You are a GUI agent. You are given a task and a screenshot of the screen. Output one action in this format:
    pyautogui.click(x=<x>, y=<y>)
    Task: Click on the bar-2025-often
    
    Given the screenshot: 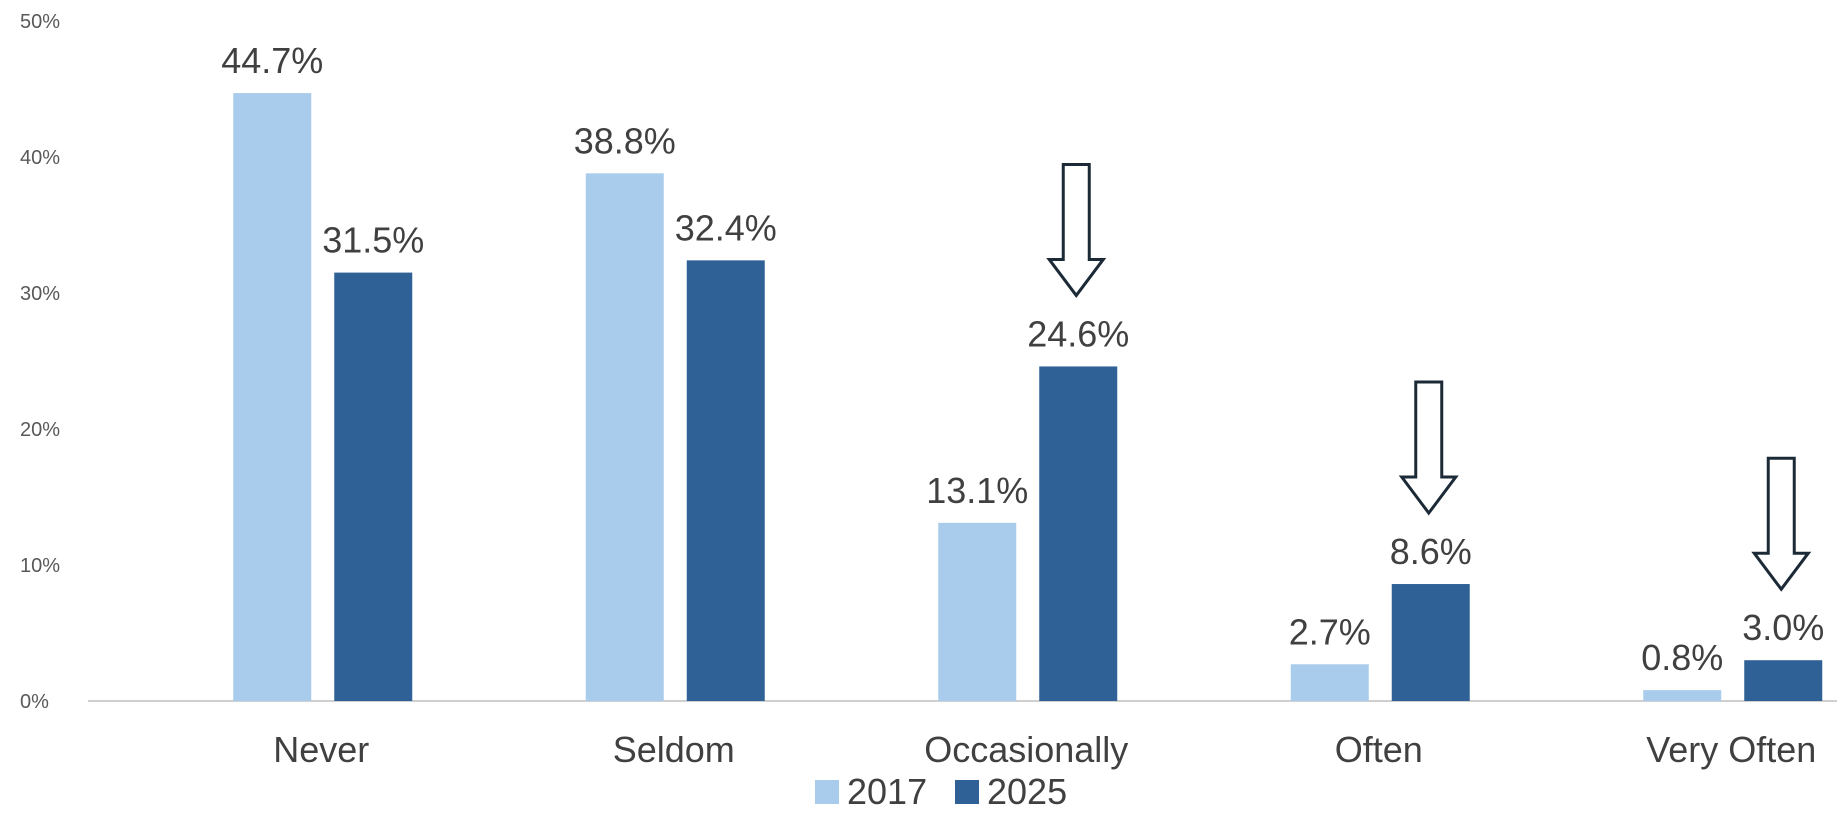 What is the action you would take?
    pyautogui.click(x=1430, y=642)
    